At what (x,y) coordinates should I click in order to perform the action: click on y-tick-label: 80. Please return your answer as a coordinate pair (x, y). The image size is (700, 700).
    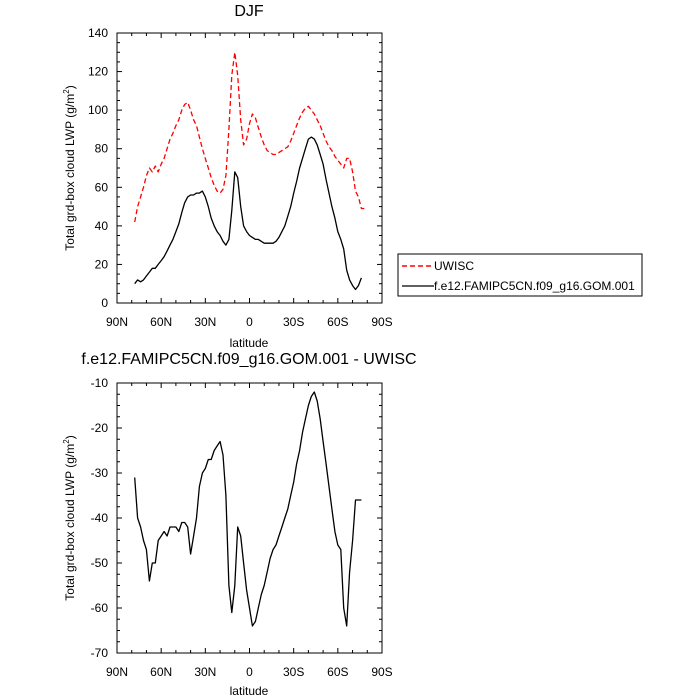
    Looking at the image, I should click on (102, 149).